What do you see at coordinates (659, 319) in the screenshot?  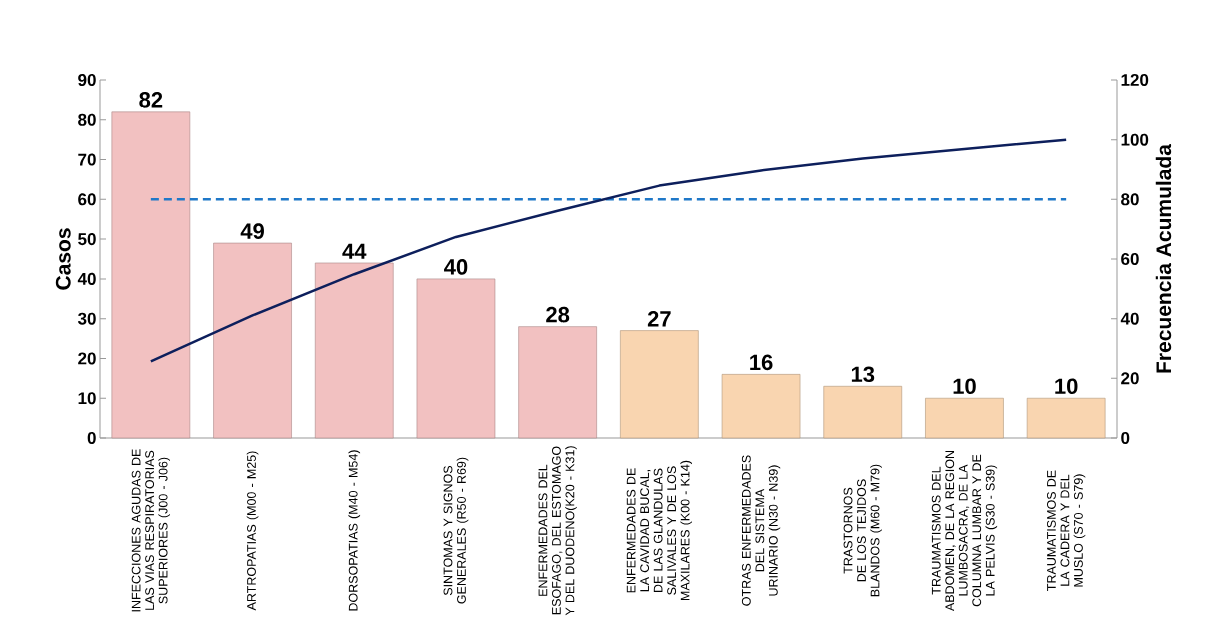 I see `data-label: 27` at bounding box center [659, 319].